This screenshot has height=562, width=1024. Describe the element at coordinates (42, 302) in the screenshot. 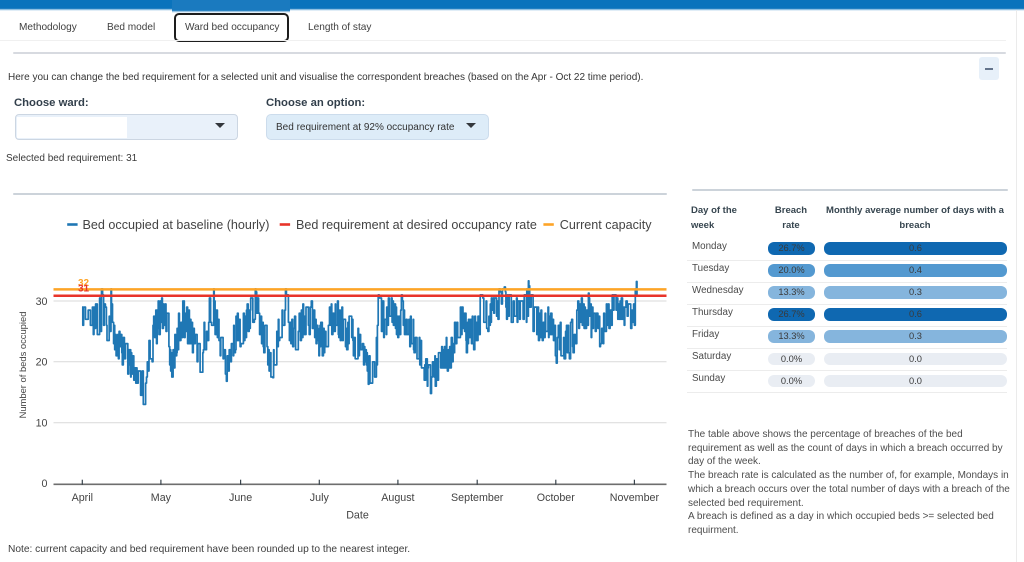

I see `svg-text: 30` at that location.